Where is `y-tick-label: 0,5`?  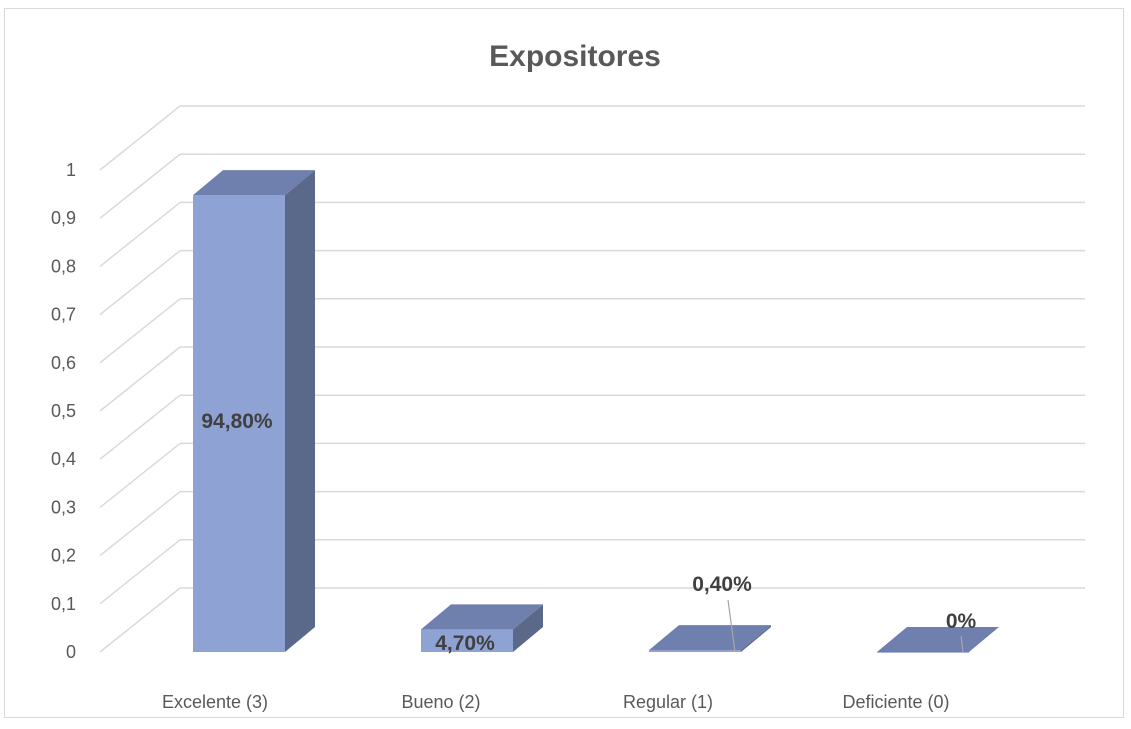 y-tick-label: 0,5 is located at coordinates (63, 411).